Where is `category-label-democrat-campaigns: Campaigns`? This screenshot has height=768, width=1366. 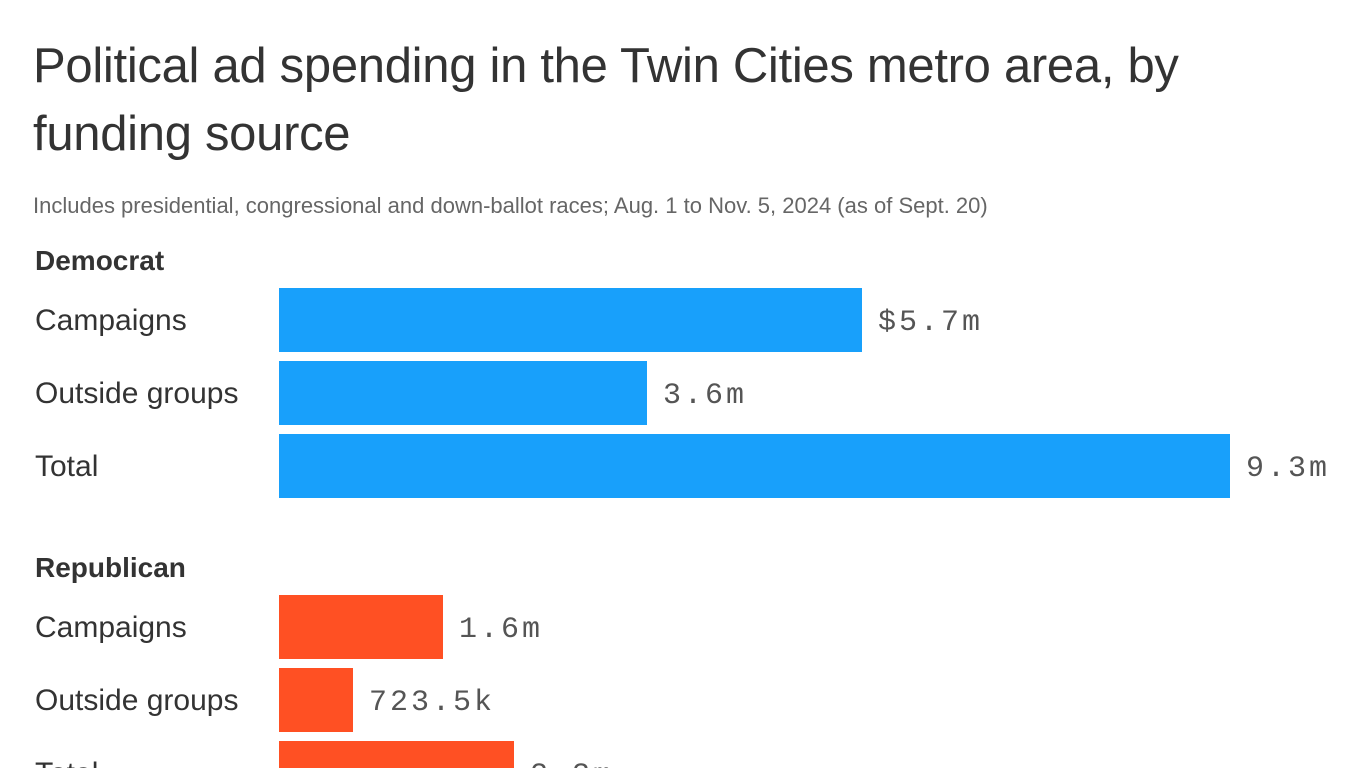 category-label-democrat-campaigns: Campaigns is located at coordinates (111, 320).